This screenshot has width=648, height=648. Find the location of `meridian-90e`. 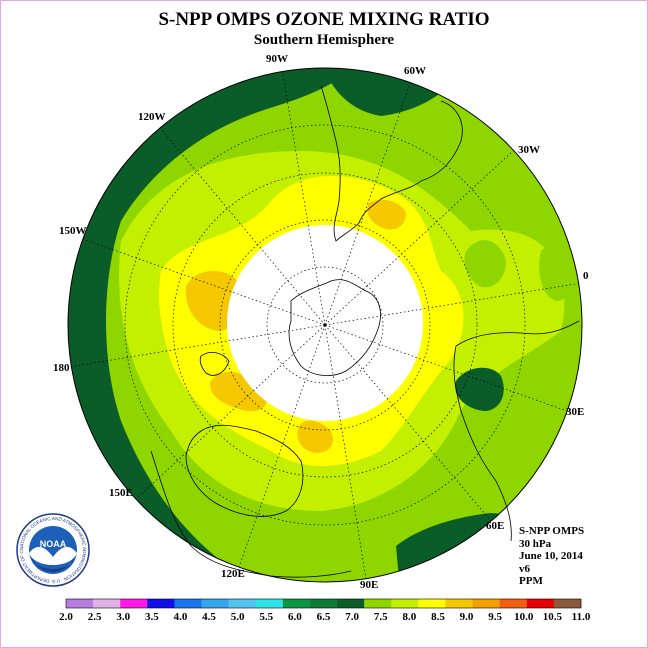

meridian-90e is located at coordinates (345, 452).